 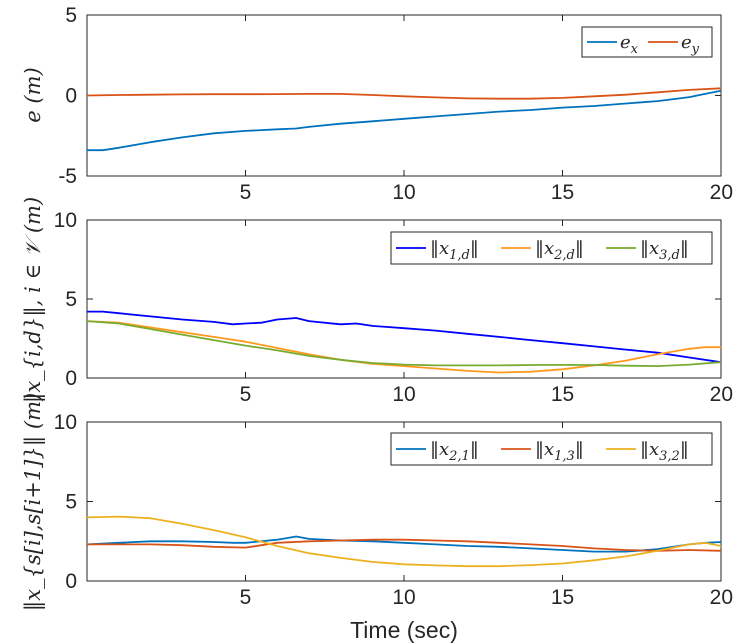 I want to click on legend-1: ex ey, so click(x=647, y=42).